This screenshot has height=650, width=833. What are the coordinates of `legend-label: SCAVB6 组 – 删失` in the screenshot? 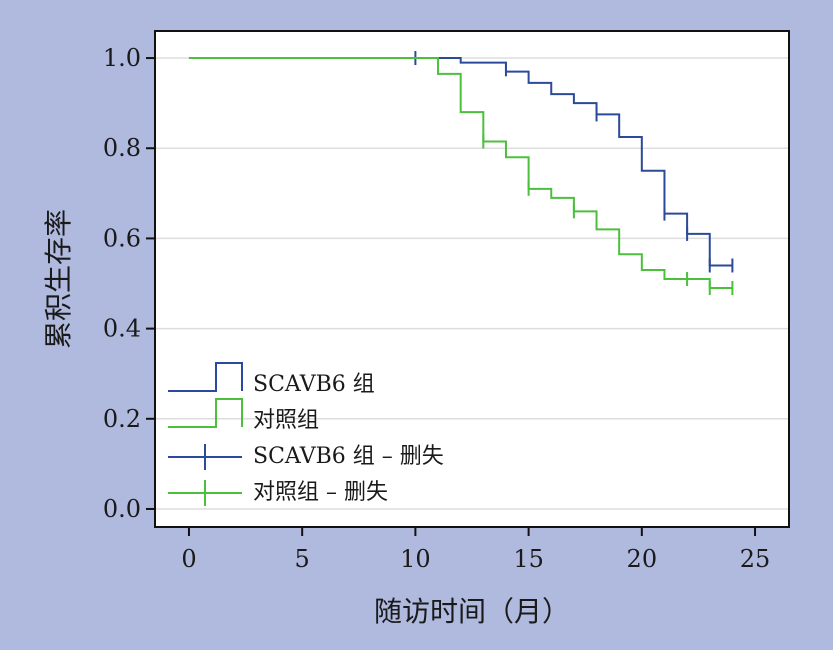 It's located at (348, 456).